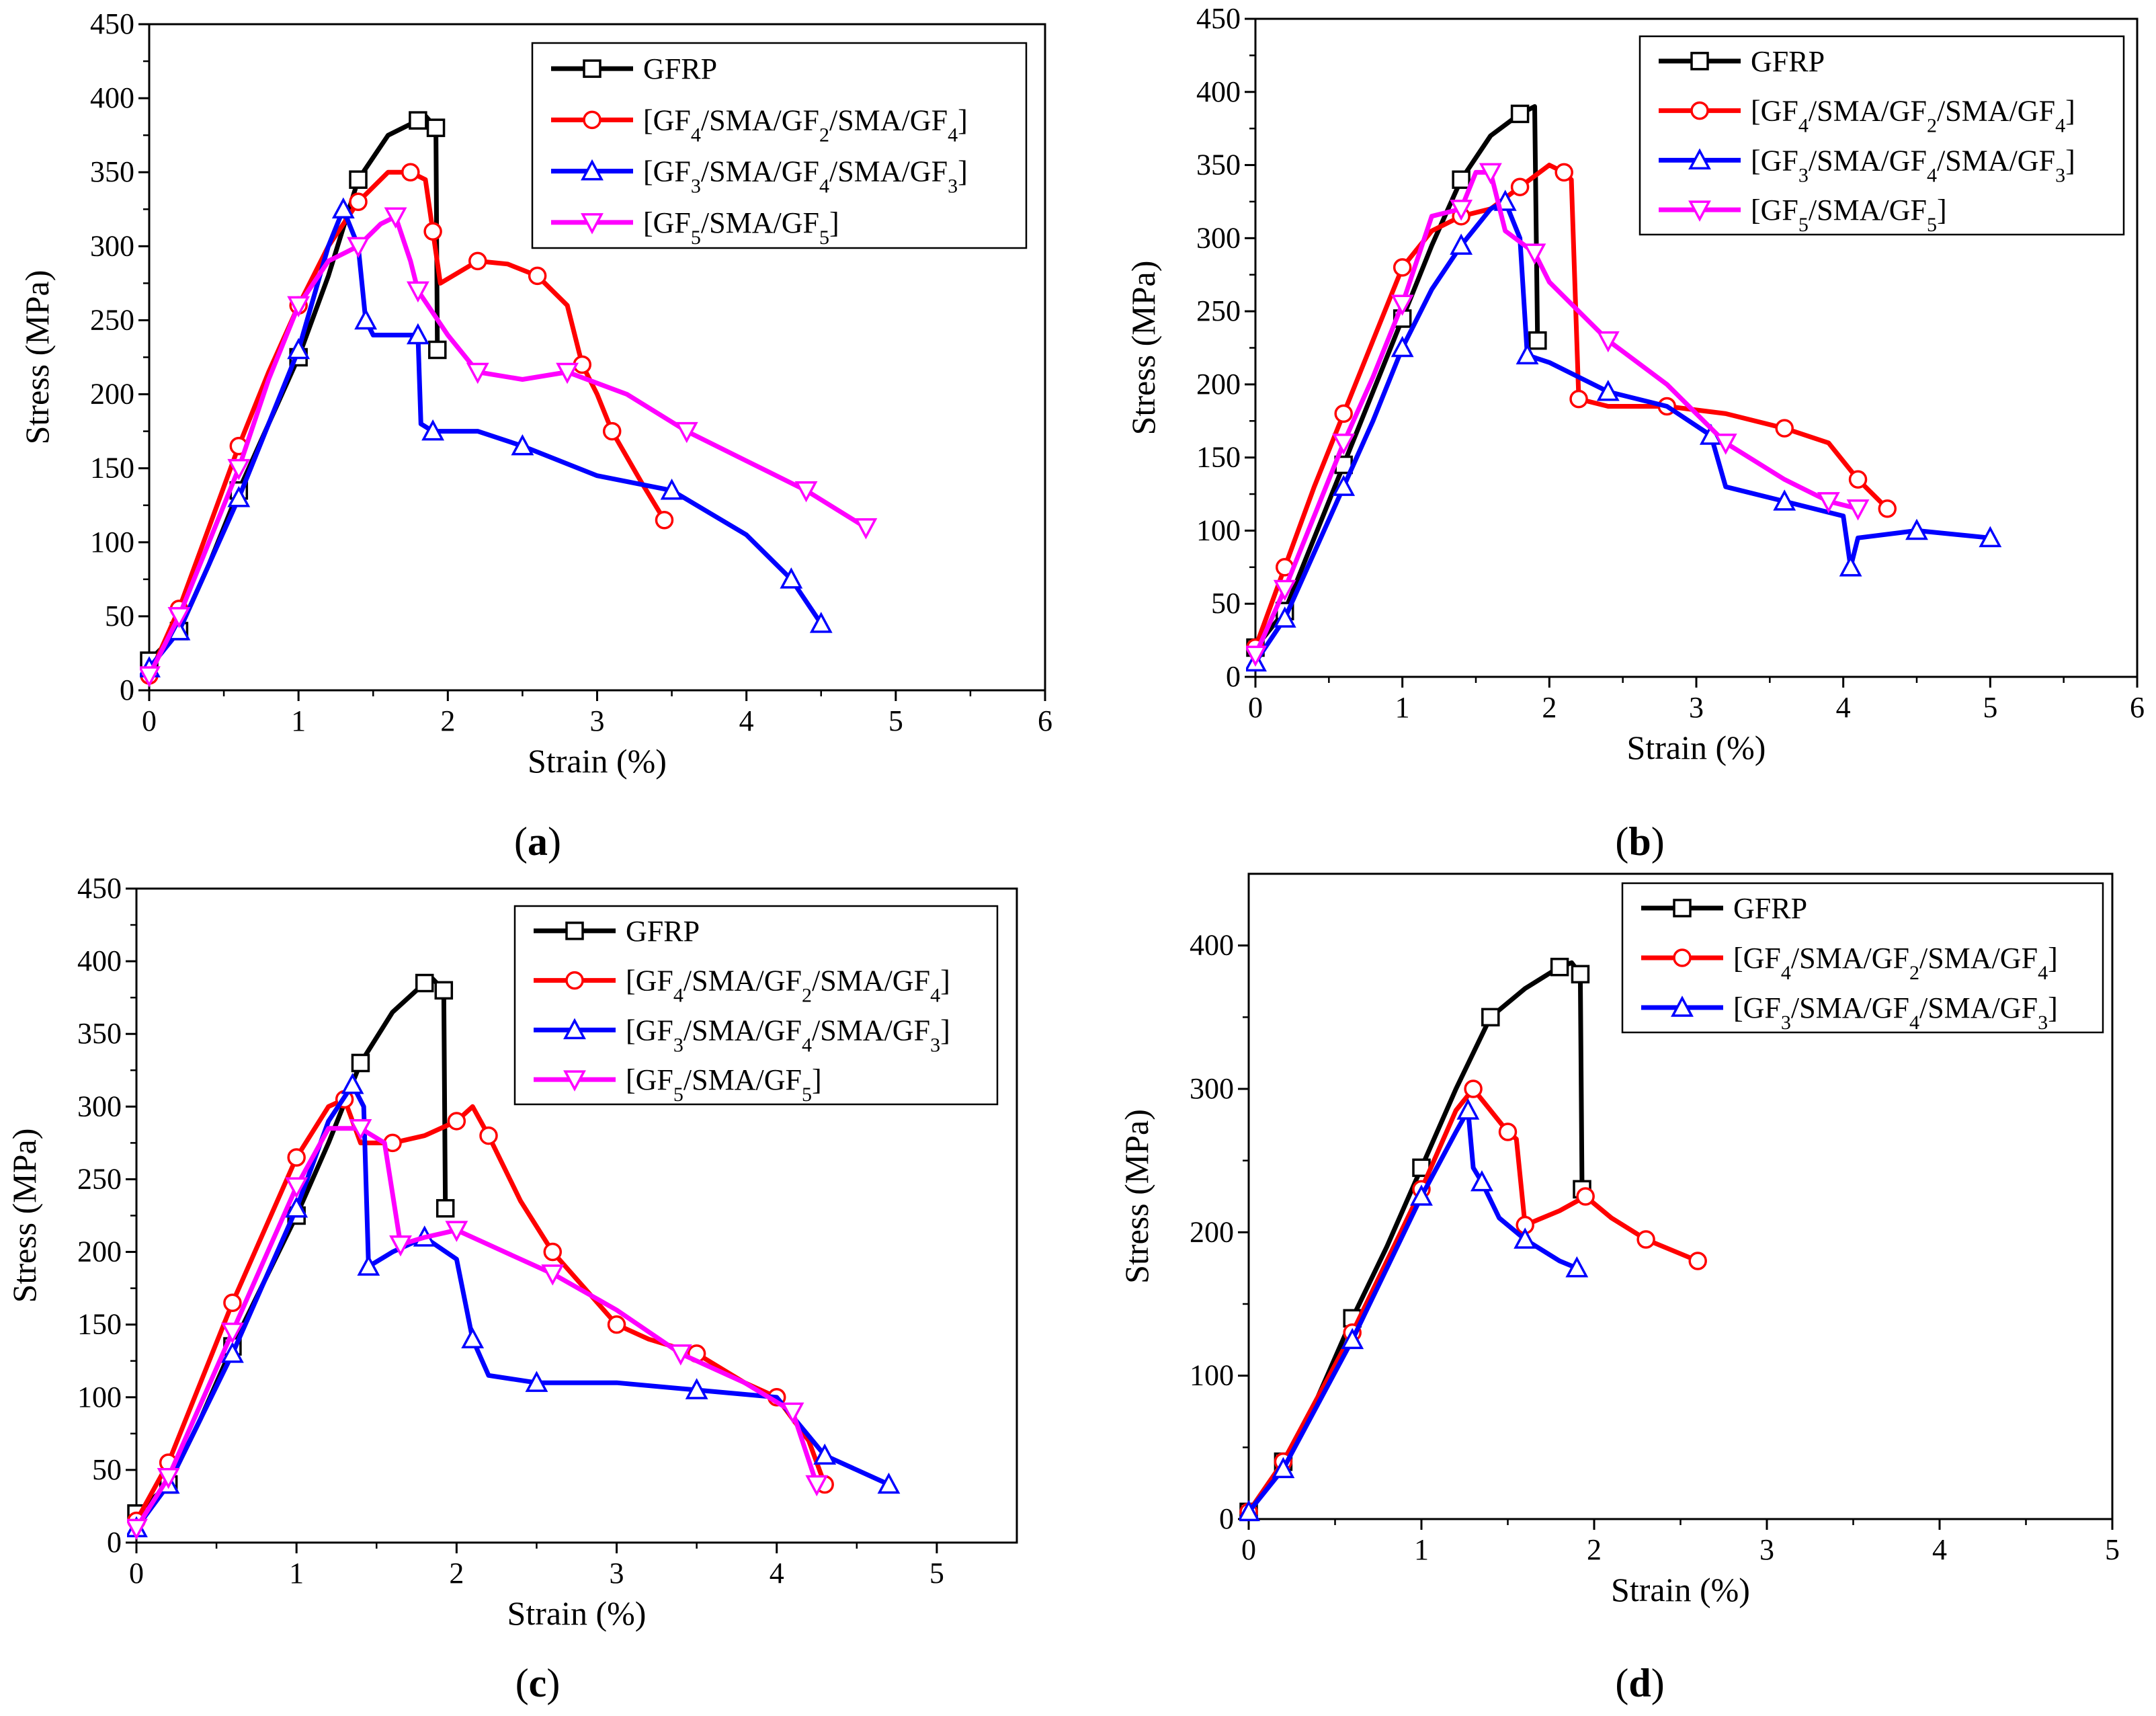 The width and height of the screenshot is (2156, 1716). What do you see at coordinates (1226, 1518) in the screenshot?
I see `y-tick-label: 0` at bounding box center [1226, 1518].